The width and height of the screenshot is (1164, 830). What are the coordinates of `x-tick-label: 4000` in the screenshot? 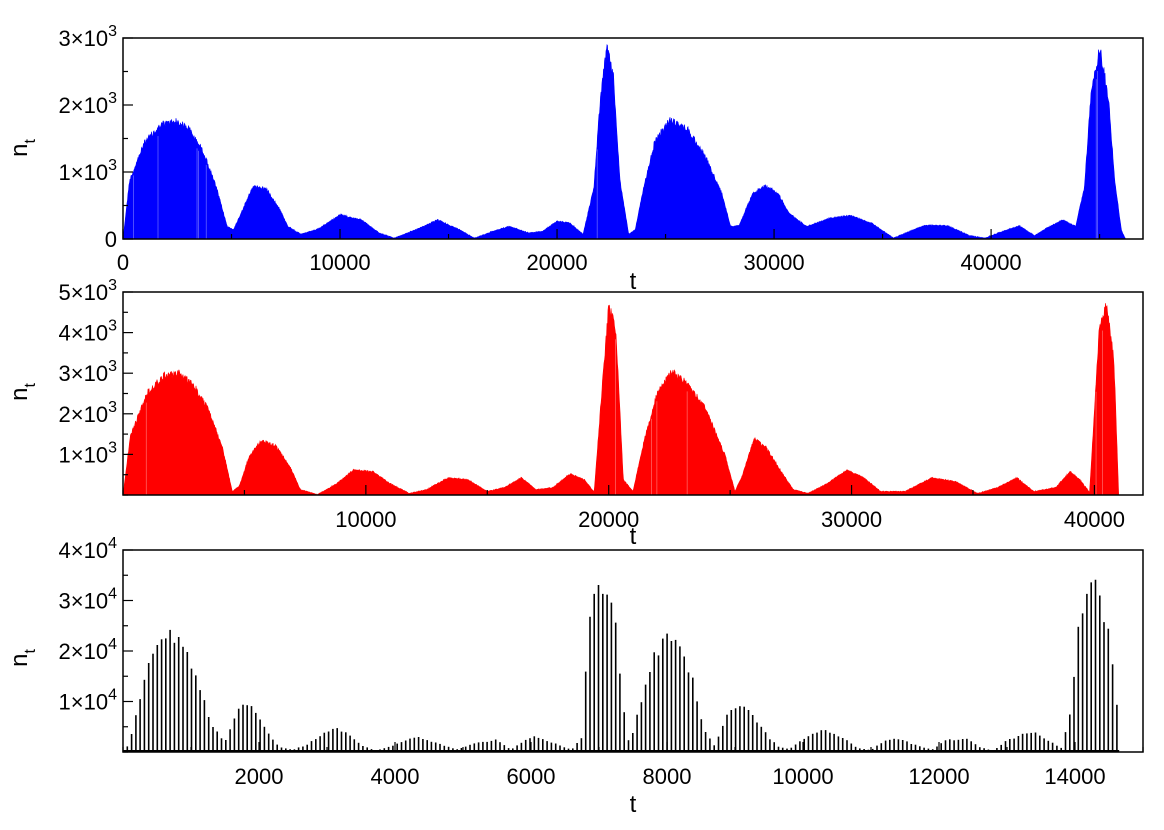 It's located at (395, 776).